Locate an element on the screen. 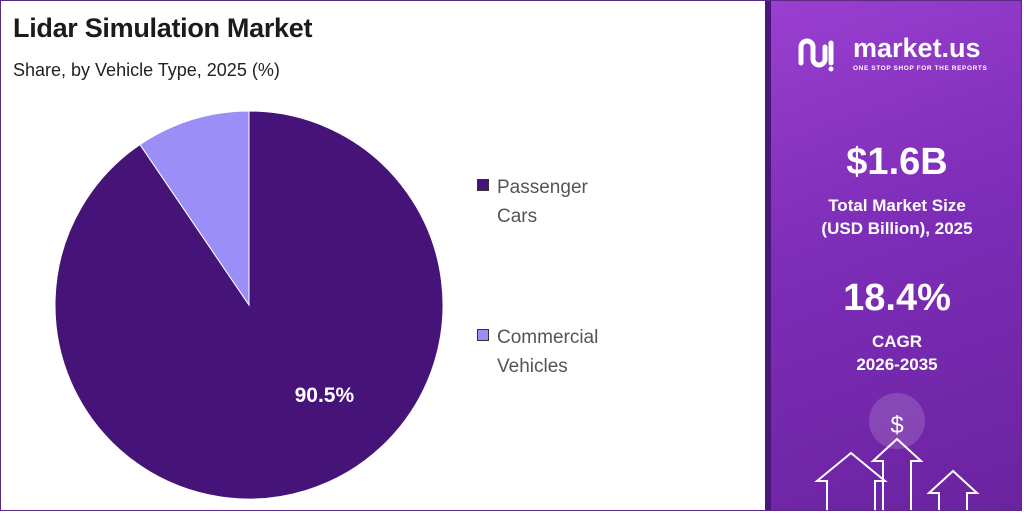 This screenshot has height=513, width=1024. legend-item-passenger-cars: Passenger Cars is located at coordinates (547, 202).